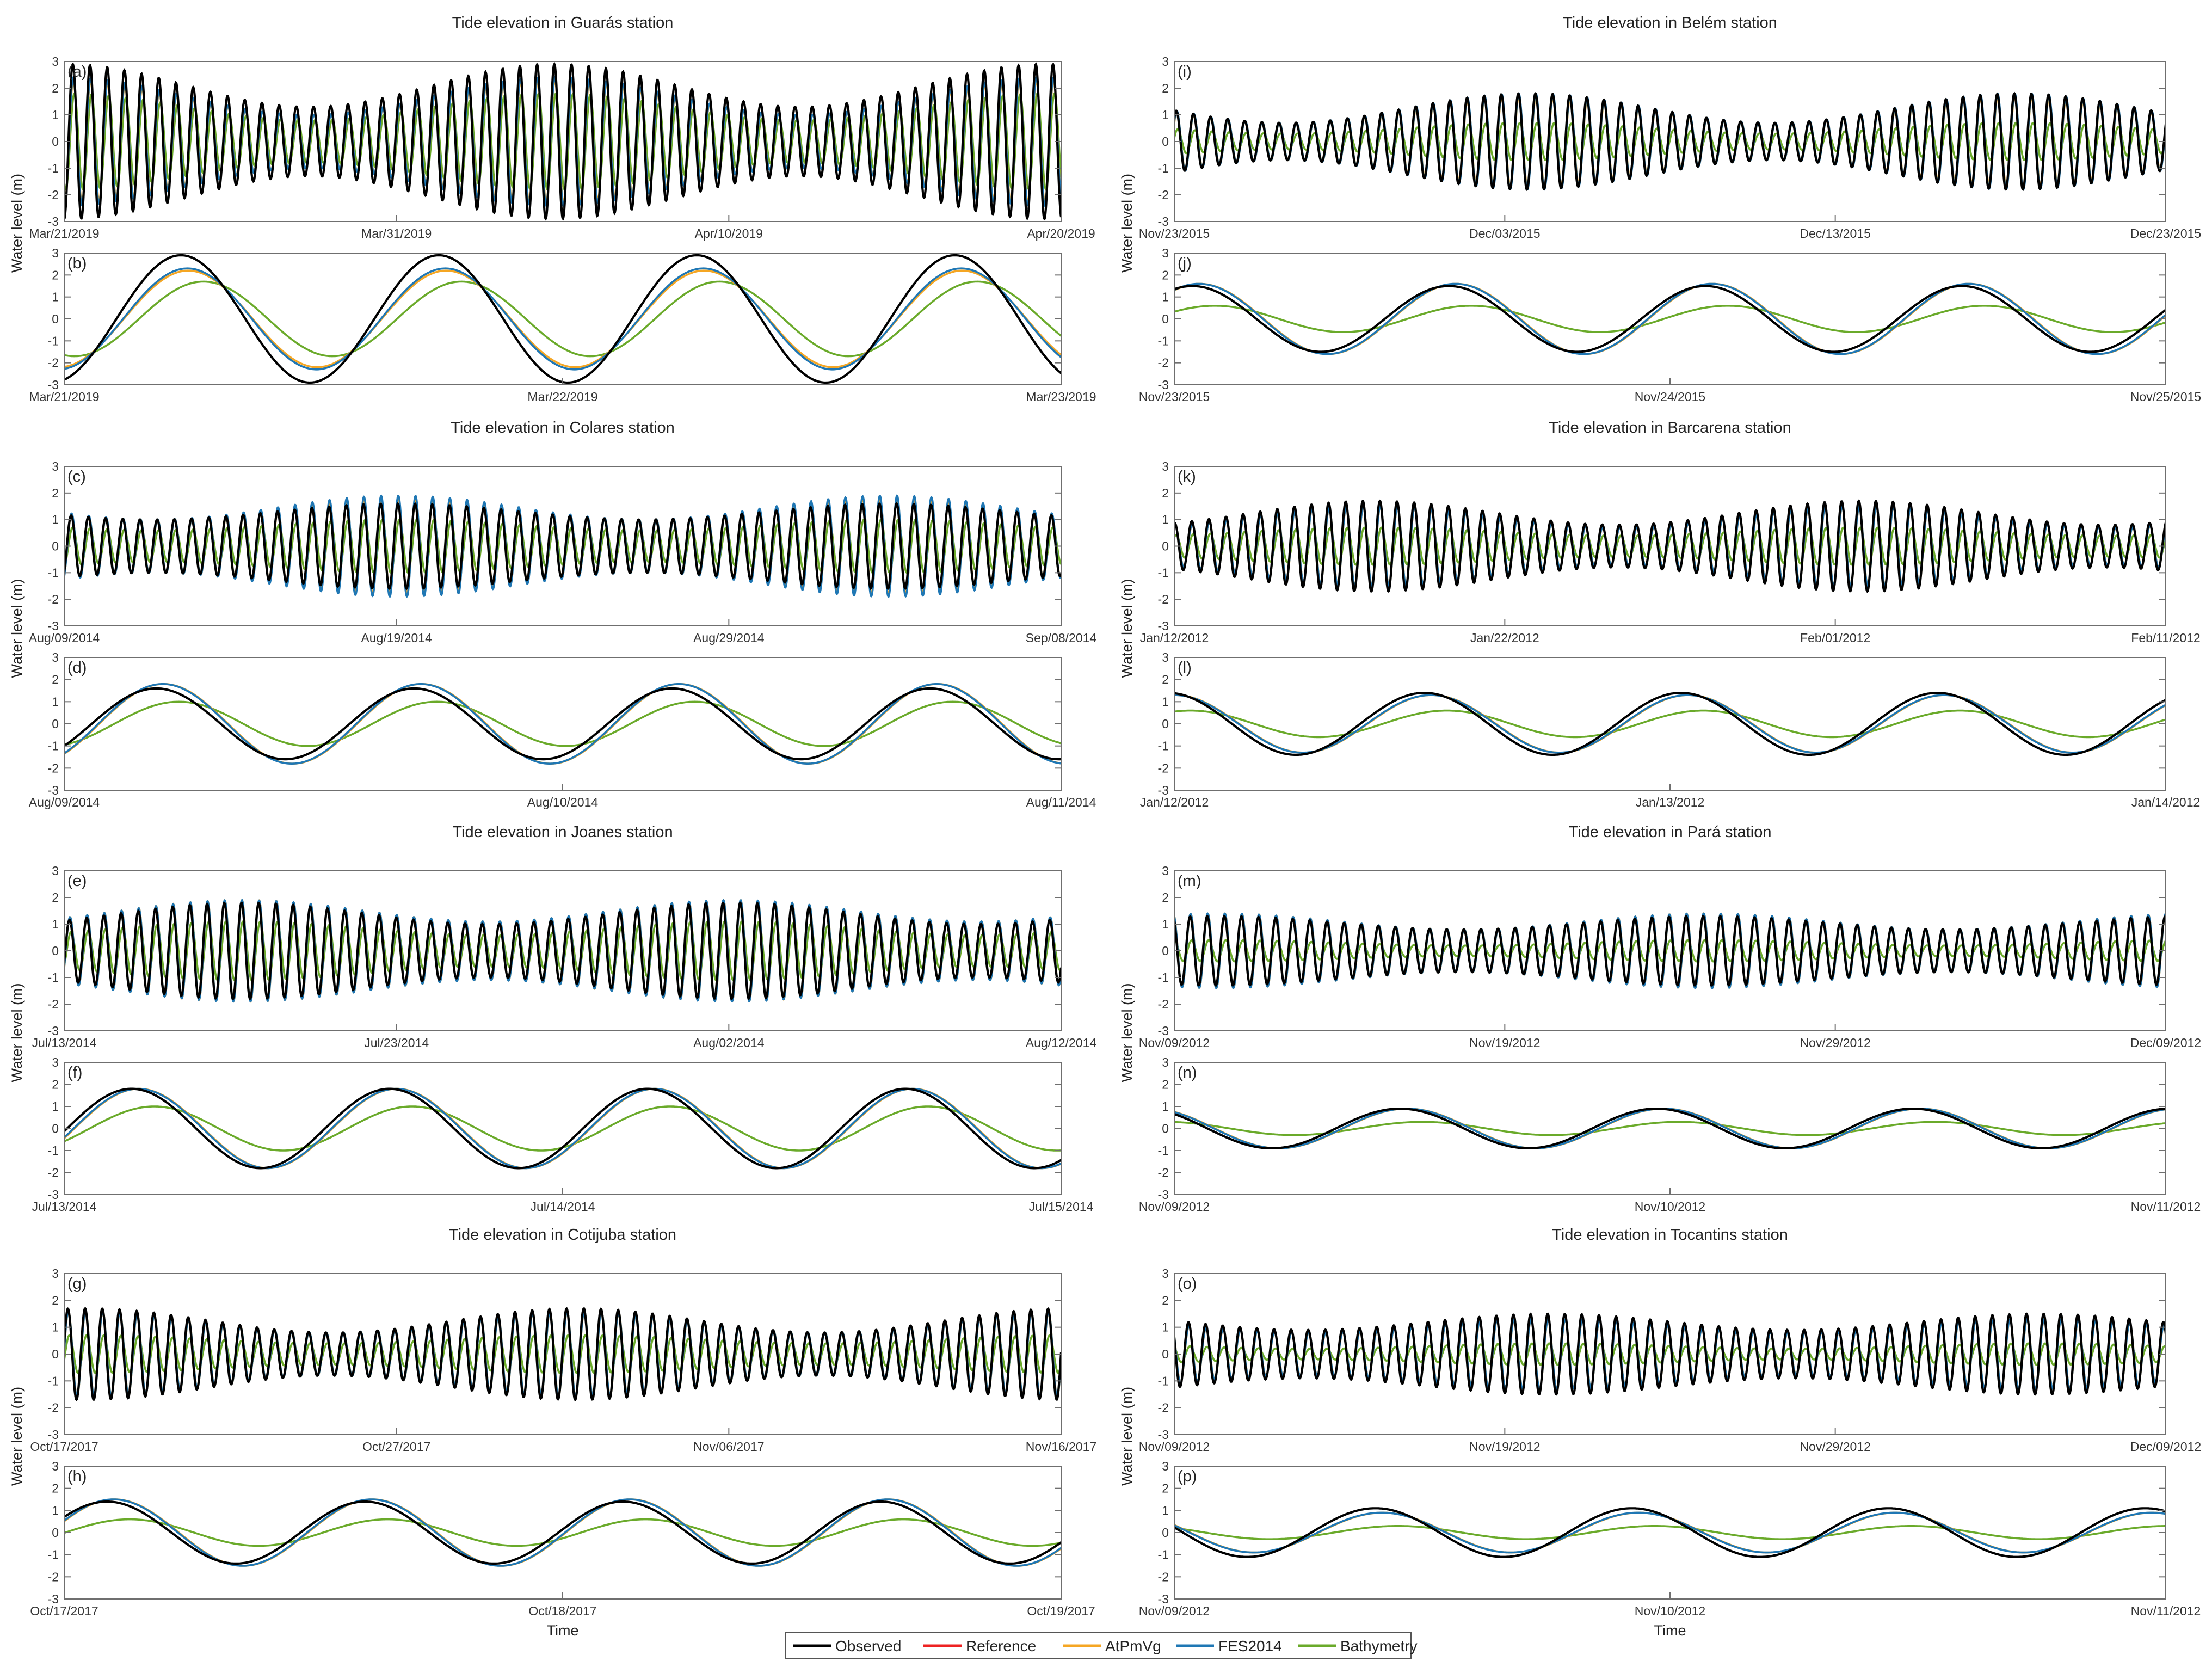 This screenshot has height=1673, width=2212. What do you see at coordinates (1061, 397) in the screenshot?
I see `x-tick-label: Mar/23/2019` at bounding box center [1061, 397].